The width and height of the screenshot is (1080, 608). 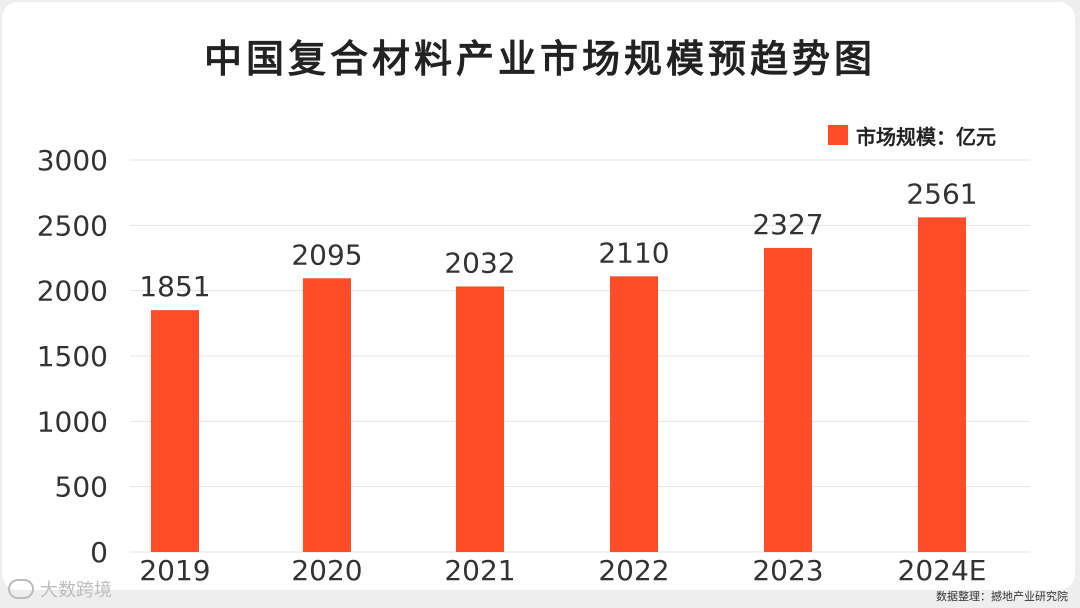 I want to click on data-label: 2327, so click(x=787, y=224).